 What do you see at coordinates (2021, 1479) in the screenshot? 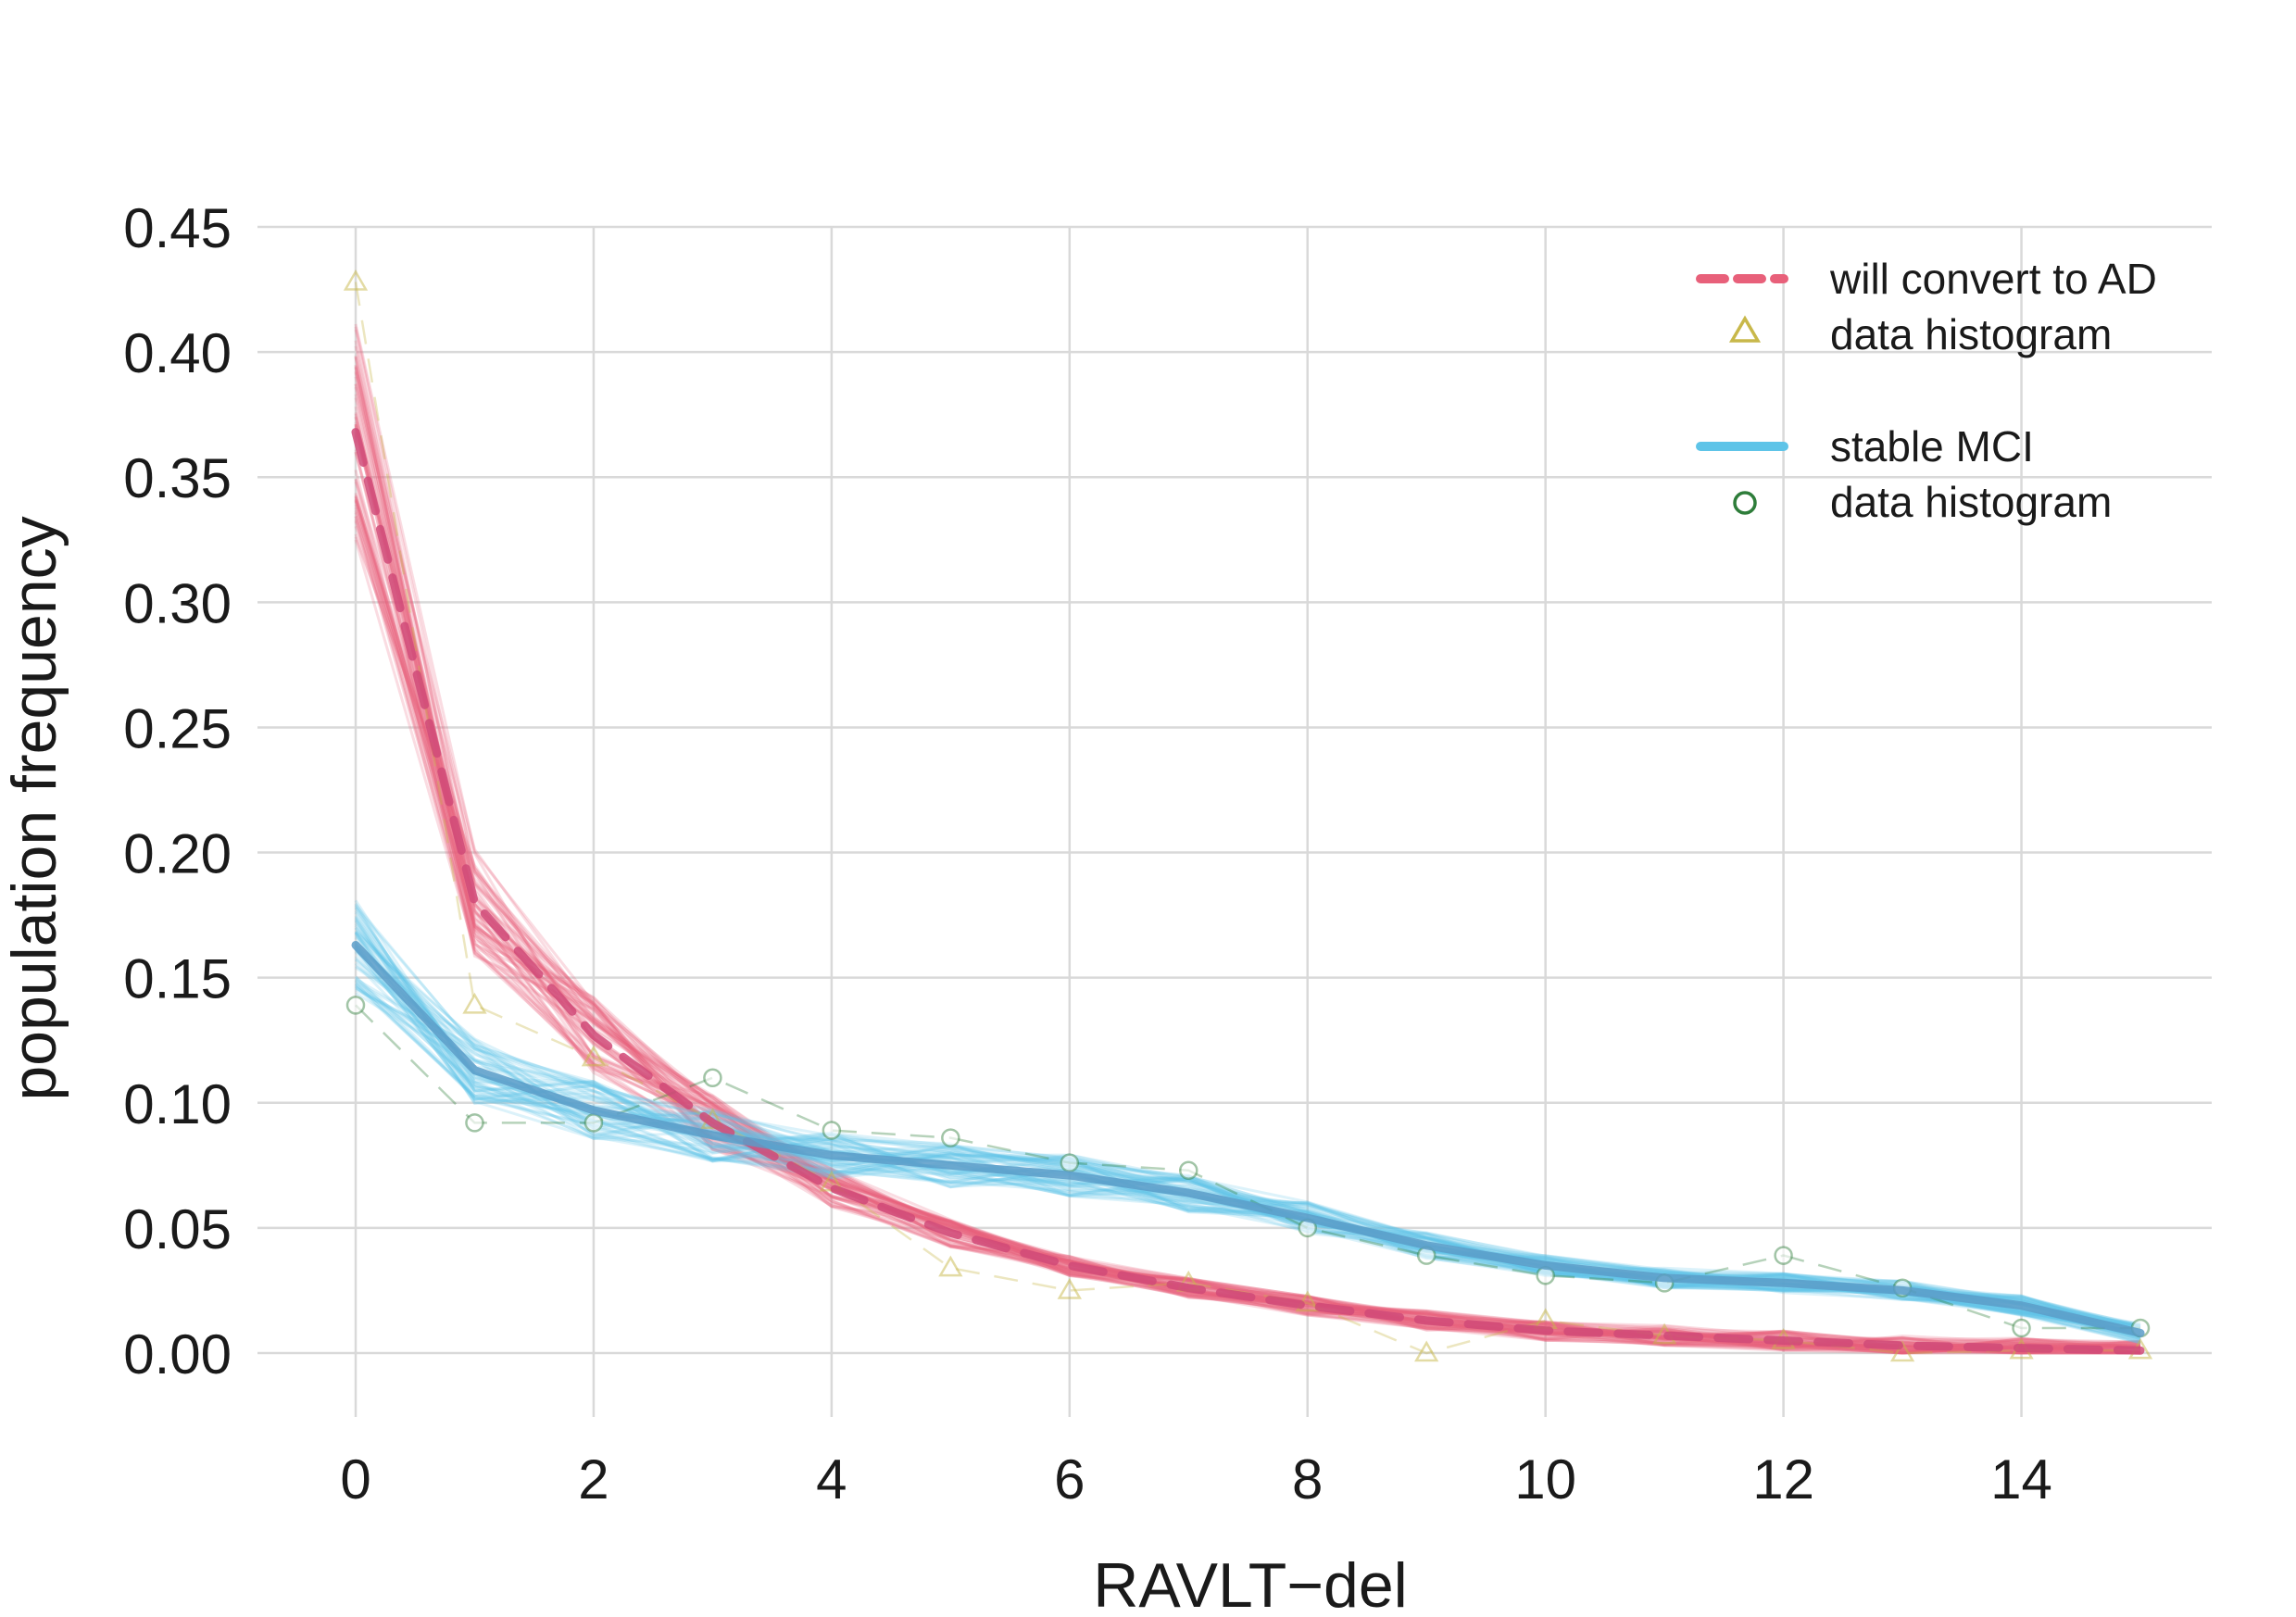
I see `x-tick-label: 14` at bounding box center [2021, 1479].